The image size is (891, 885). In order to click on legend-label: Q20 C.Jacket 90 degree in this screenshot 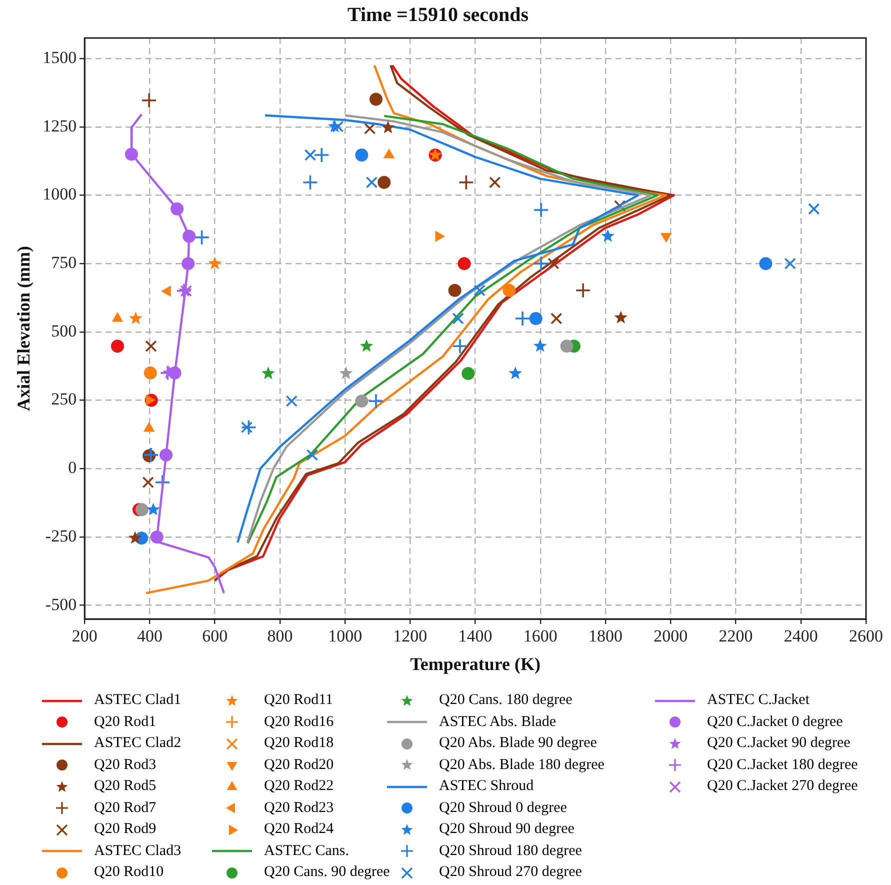, I will do `click(778, 743)`.